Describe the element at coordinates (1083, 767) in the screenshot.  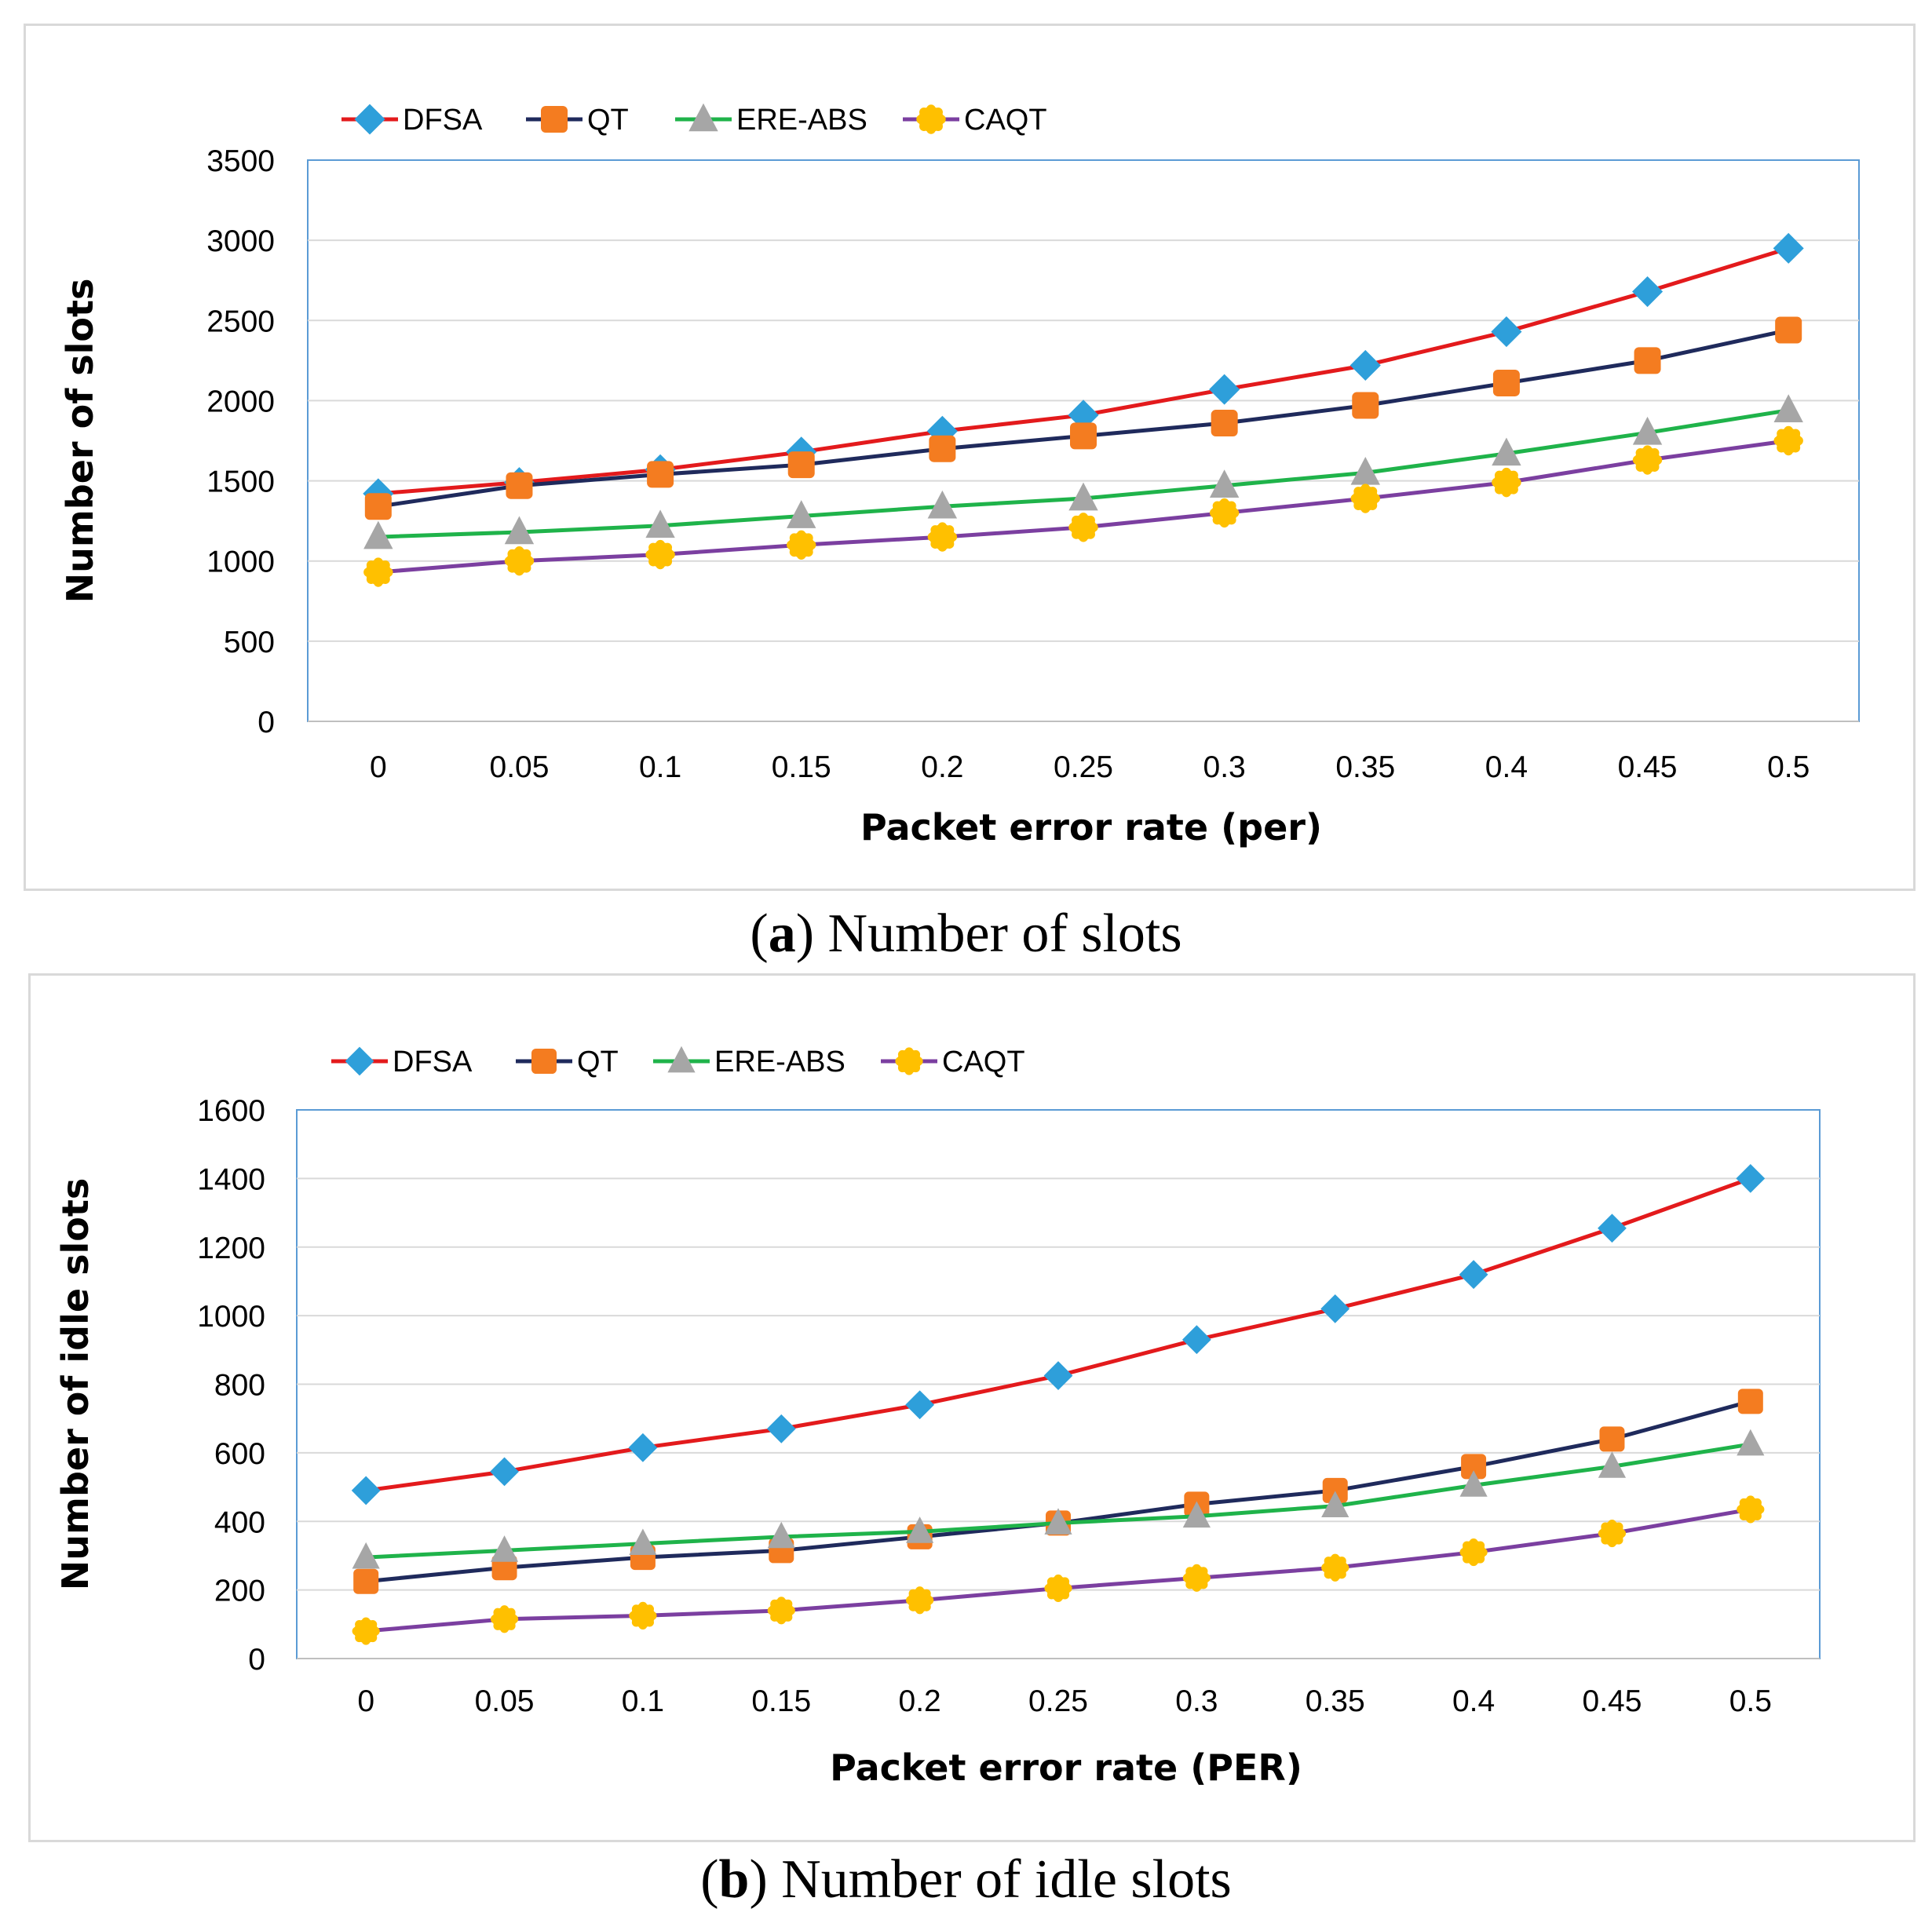
I see `chart-a-x-tick-label: 0.25` at that location.